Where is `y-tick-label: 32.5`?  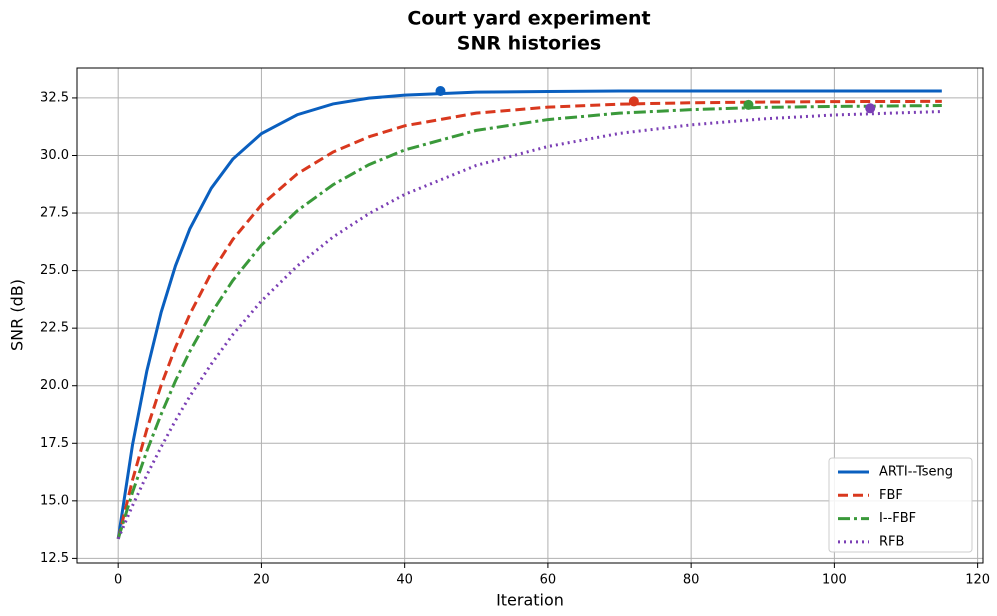 y-tick-label: 32.5 is located at coordinates (54, 97).